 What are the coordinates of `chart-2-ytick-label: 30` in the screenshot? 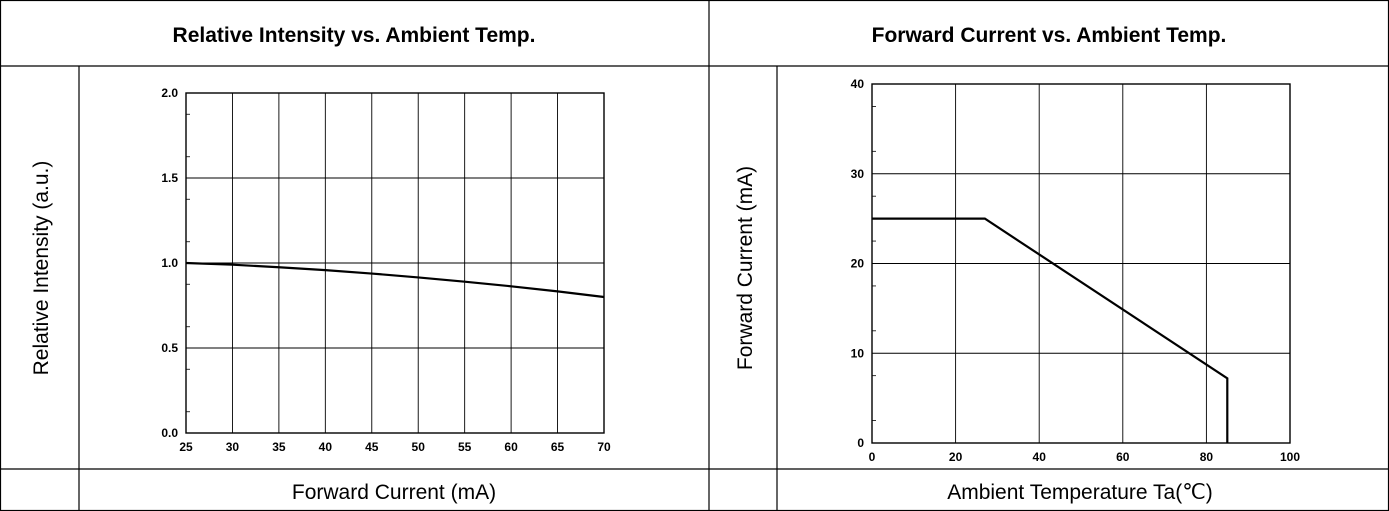 It's located at (858, 174).